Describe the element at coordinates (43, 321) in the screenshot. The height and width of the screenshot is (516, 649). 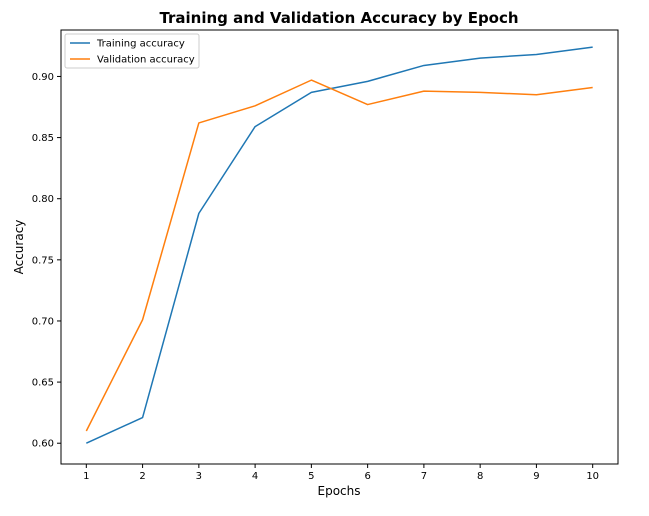
I see `y-tick-label: 0.70` at that location.